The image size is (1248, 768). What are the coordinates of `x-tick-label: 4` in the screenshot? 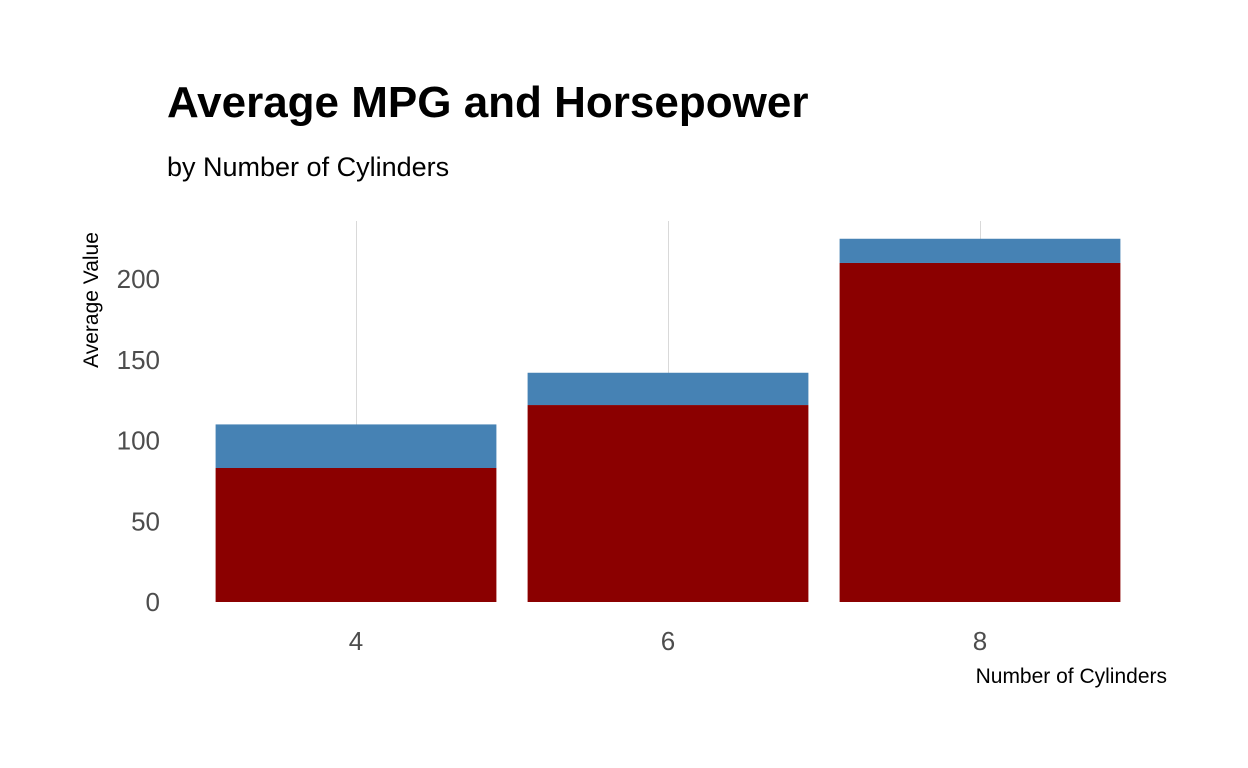 It's located at (356, 641).